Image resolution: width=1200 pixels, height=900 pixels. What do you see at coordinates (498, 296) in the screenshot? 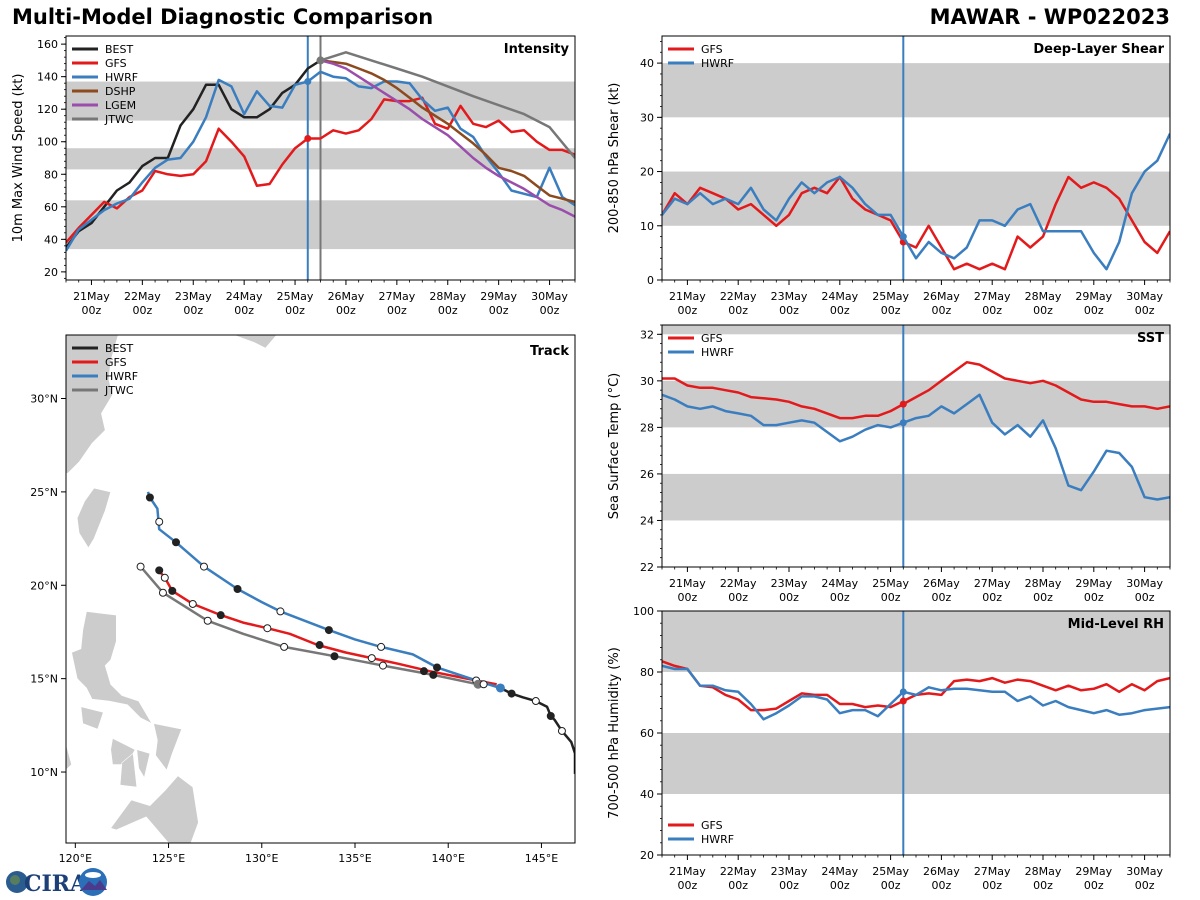
I see `x-tick-label: 29May` at bounding box center [498, 296].